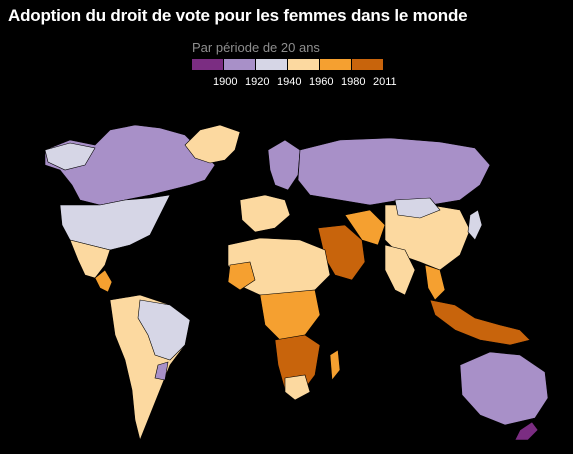 Image resolution: width=573 pixels, height=454 pixels. Describe the element at coordinates (161, 371) in the screenshot. I see `region-southern-cone` at that location.